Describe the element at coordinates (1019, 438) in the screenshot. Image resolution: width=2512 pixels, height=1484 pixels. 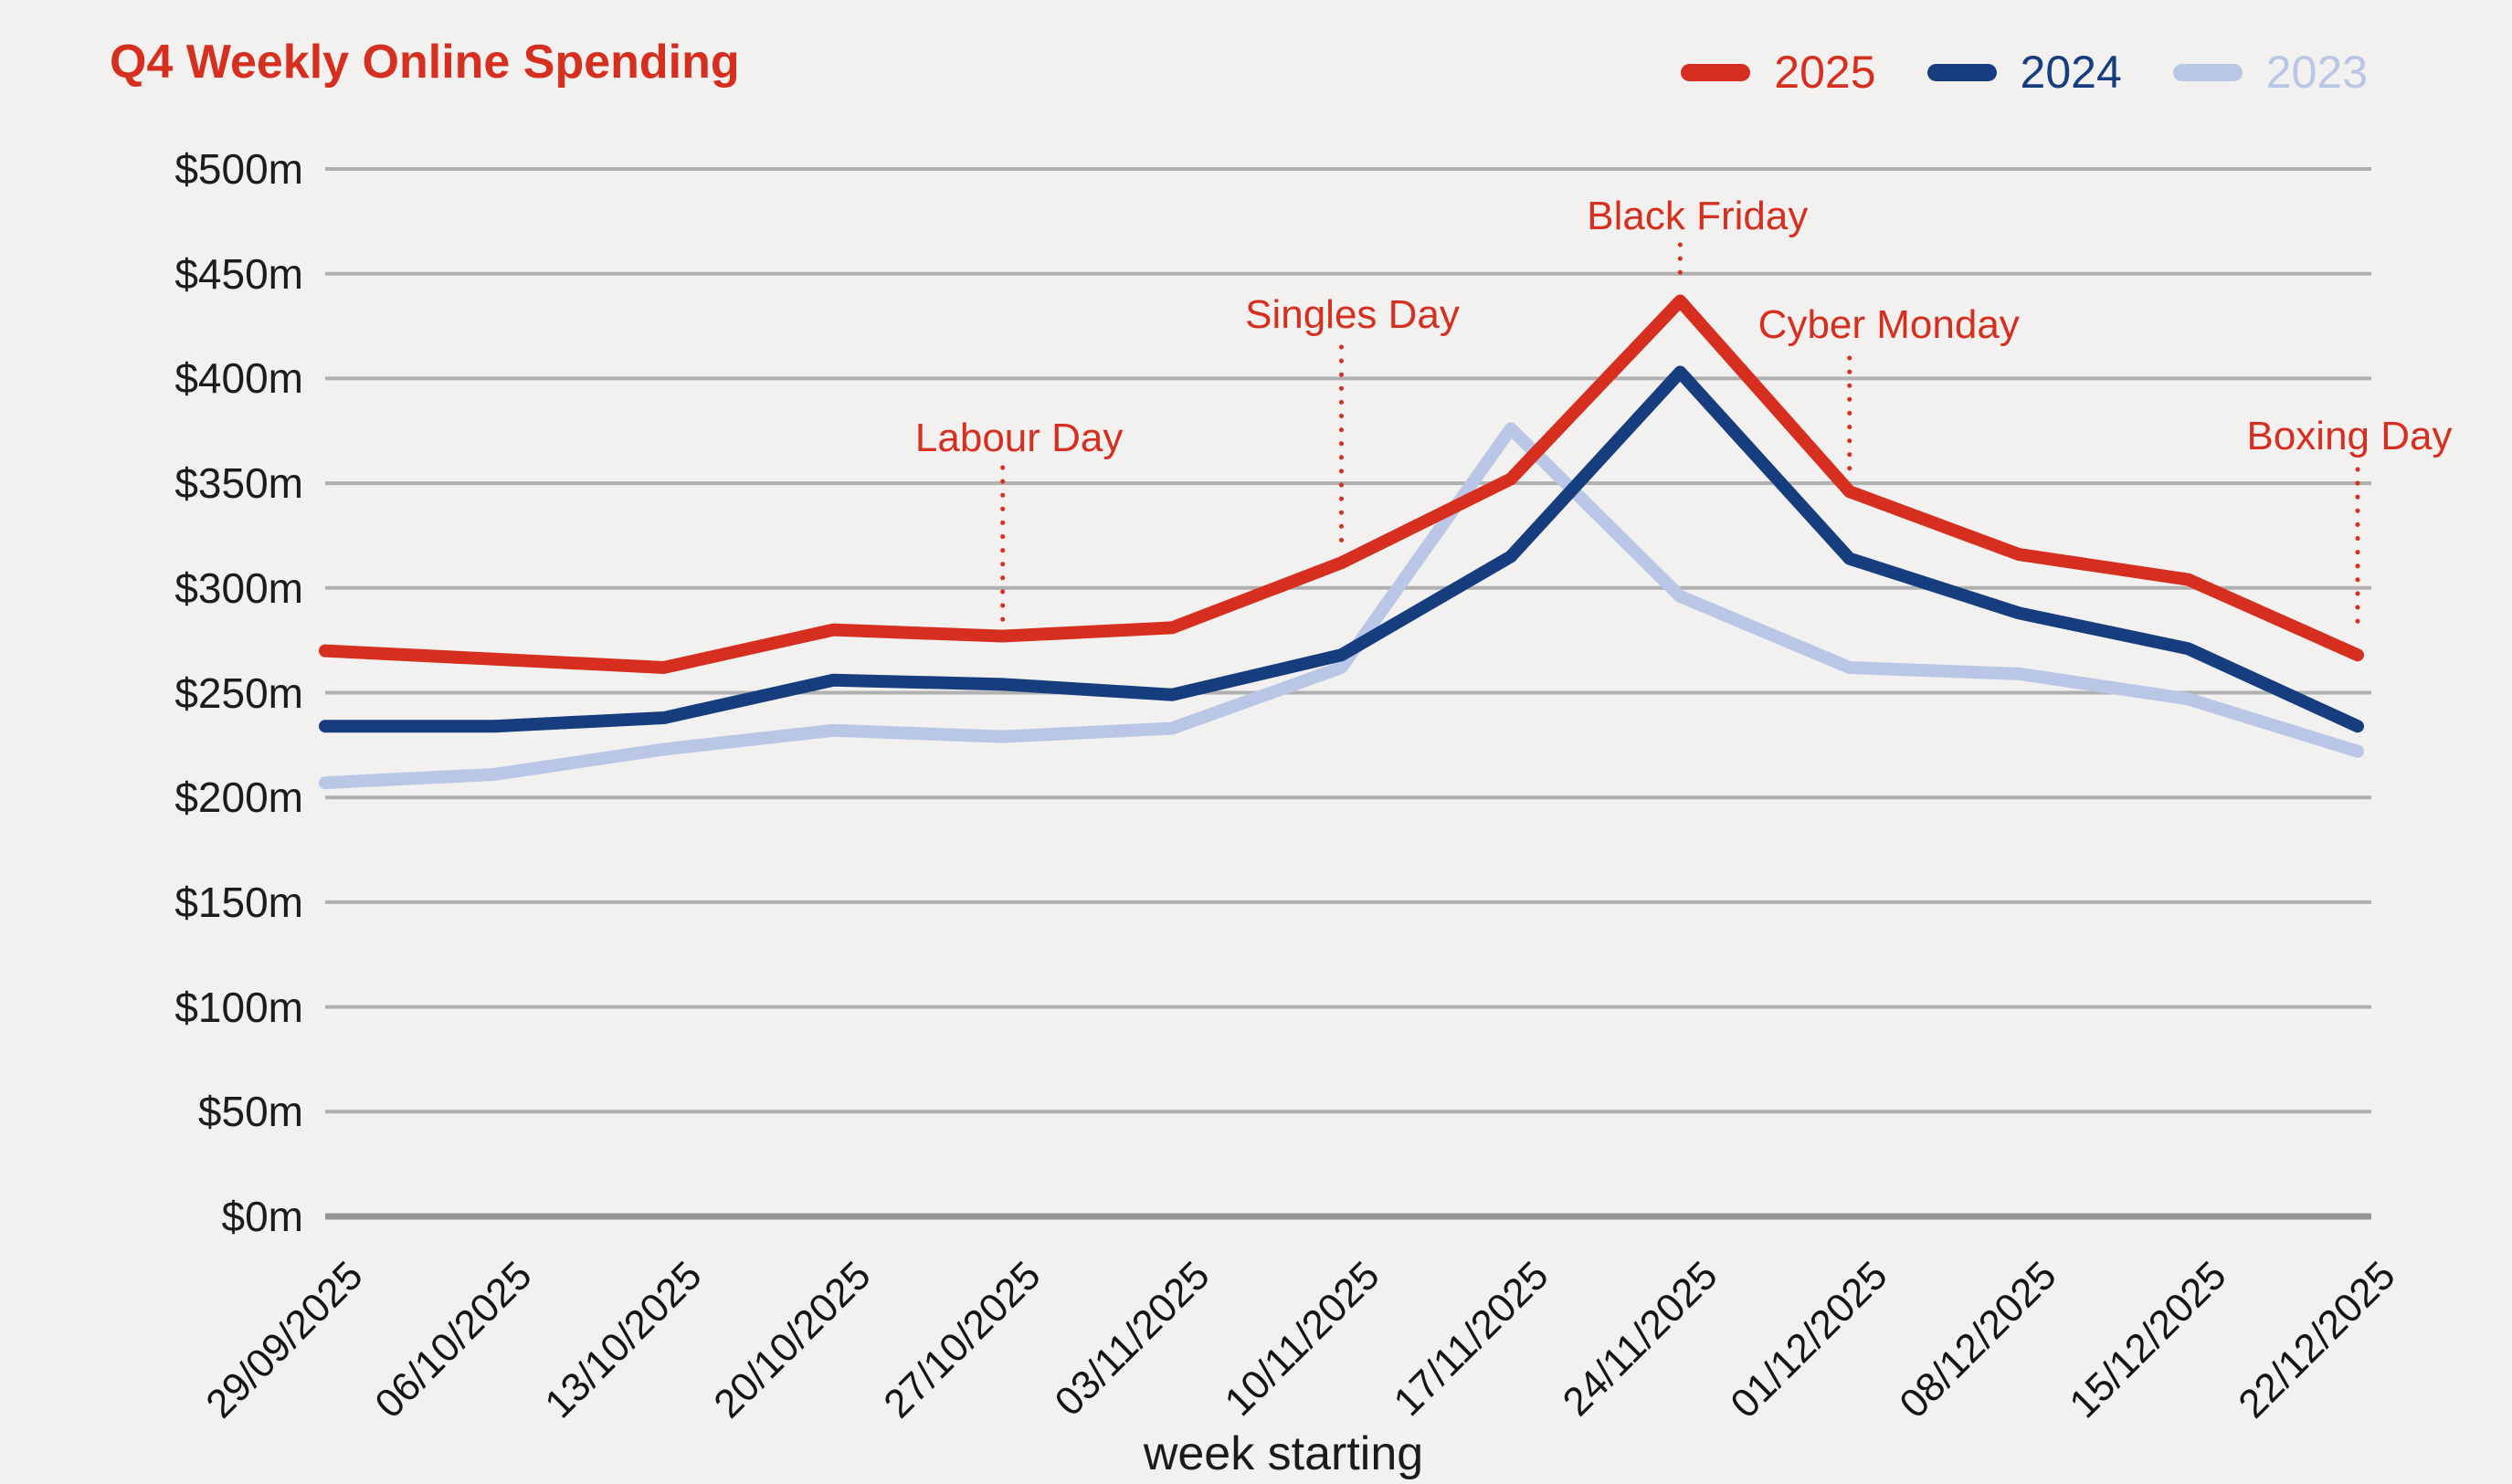
I see `annotation-label-labour-day: Labour Day` at that location.